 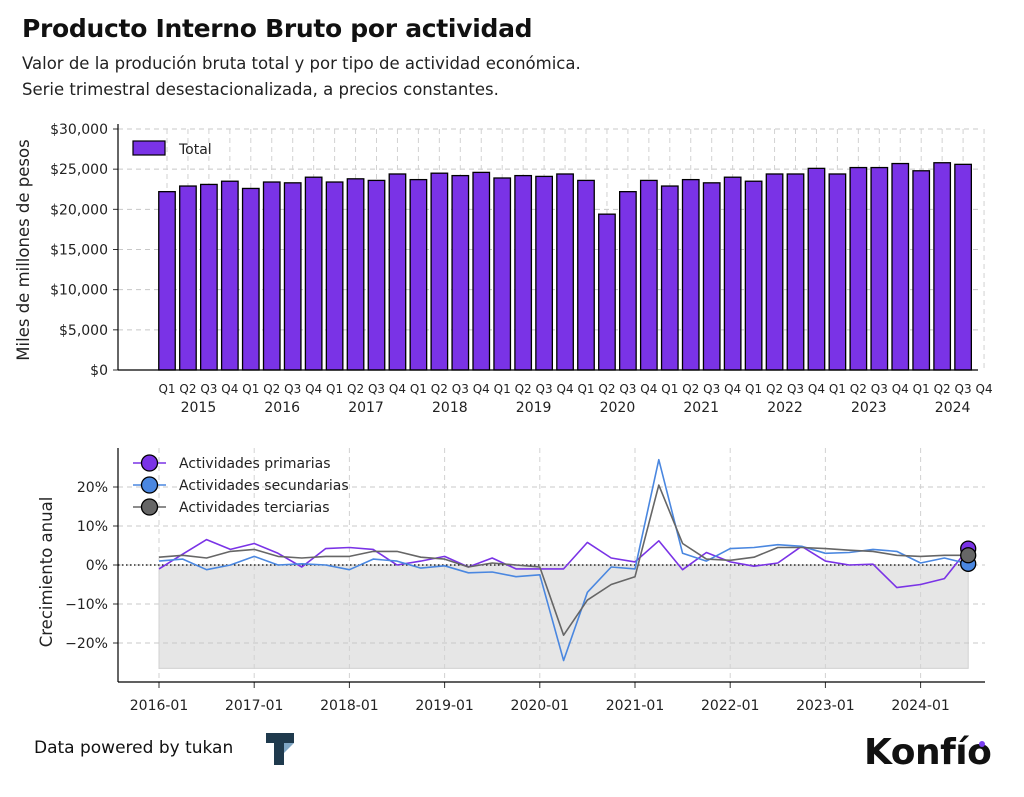 What do you see at coordinates (254, 706) in the screenshot?
I see `line-x-tick-label: 2017-01` at bounding box center [254, 706].